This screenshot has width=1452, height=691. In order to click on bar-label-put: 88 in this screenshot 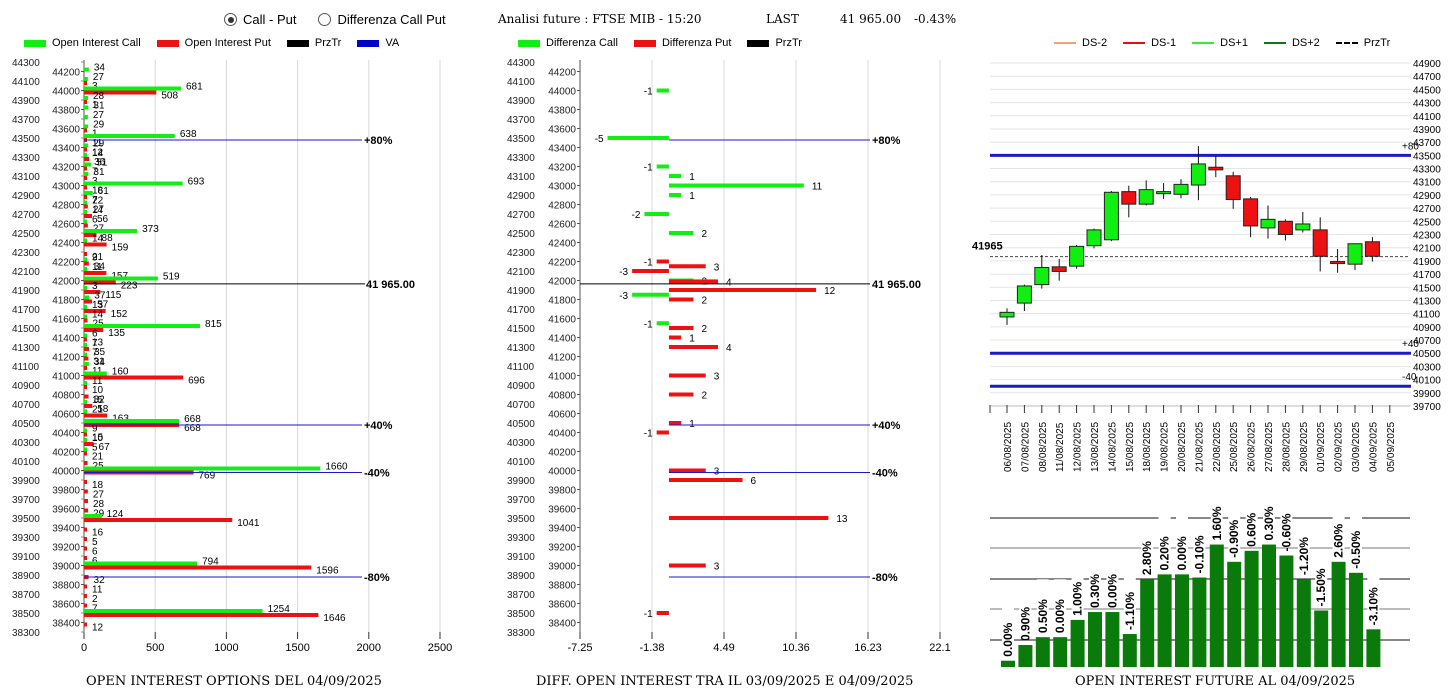, I will do `click(108, 238)`.